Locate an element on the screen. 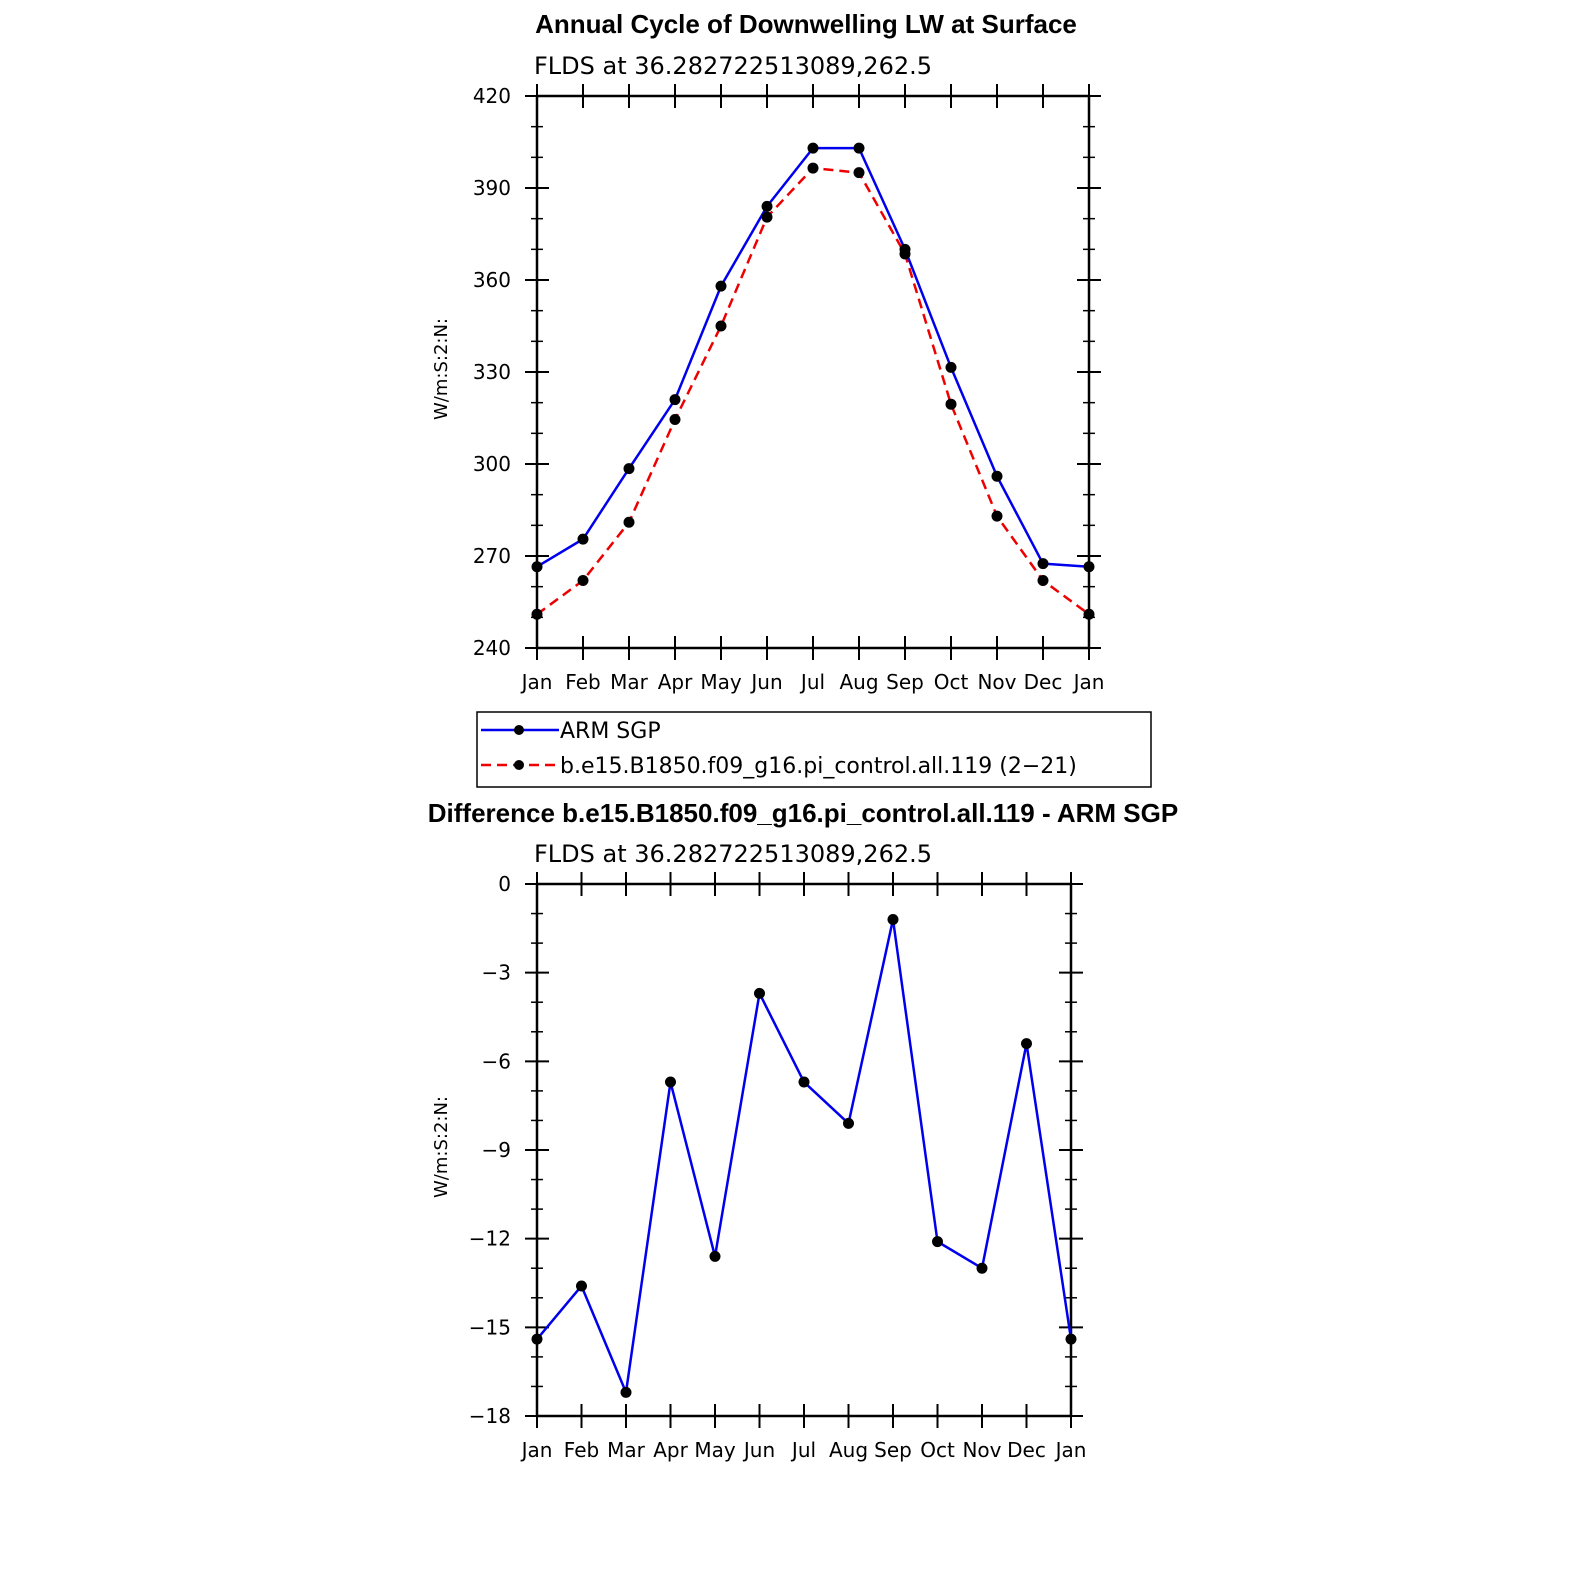 This screenshot has height=1574, width=1574. legend-item-arm-sgp: ARM SGP is located at coordinates (571, 731).